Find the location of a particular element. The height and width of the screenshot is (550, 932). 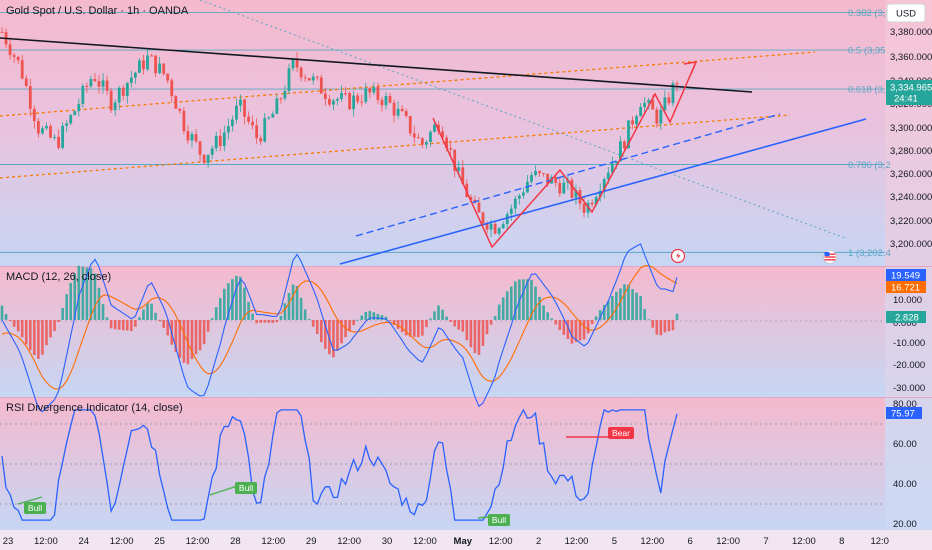

zigzag-projection is located at coordinates (564, 155).